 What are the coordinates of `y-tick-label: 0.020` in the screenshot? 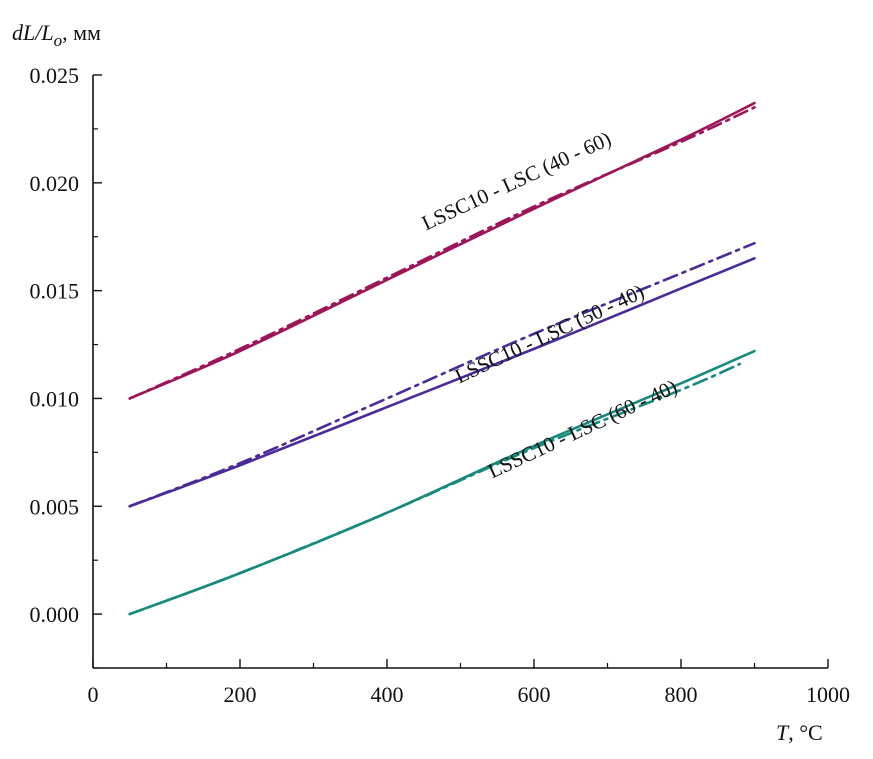 It's located at (55, 183).